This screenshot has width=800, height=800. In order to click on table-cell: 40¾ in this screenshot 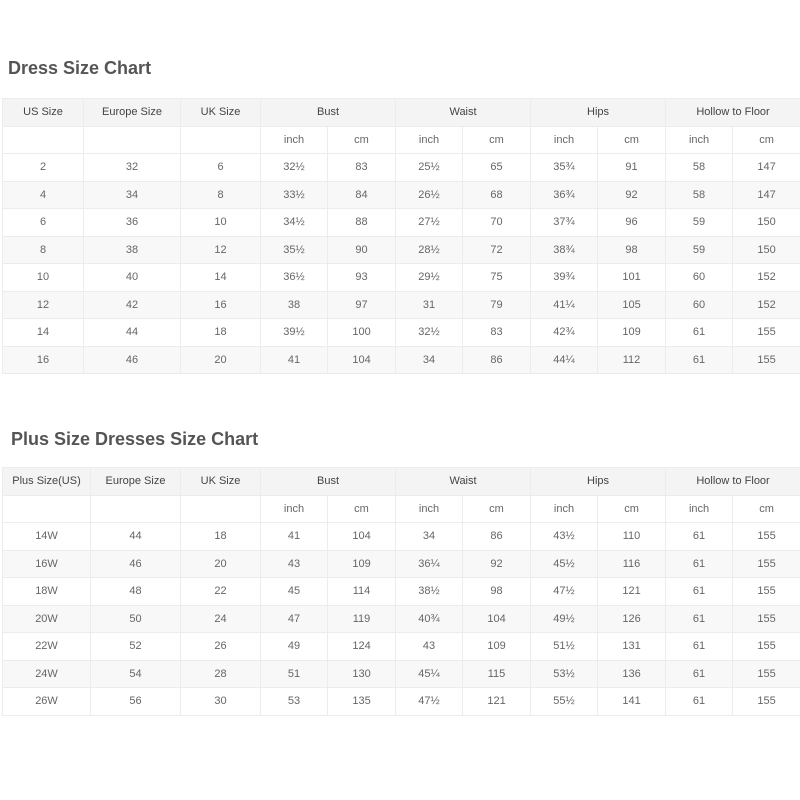, I will do `click(429, 618)`.